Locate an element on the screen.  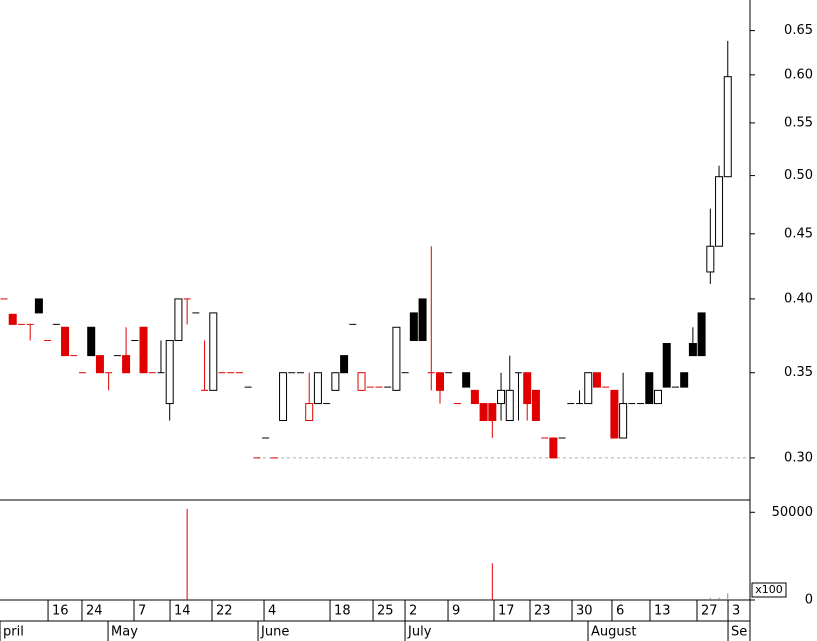
x-tick-label: 17 is located at coordinates (506, 611).